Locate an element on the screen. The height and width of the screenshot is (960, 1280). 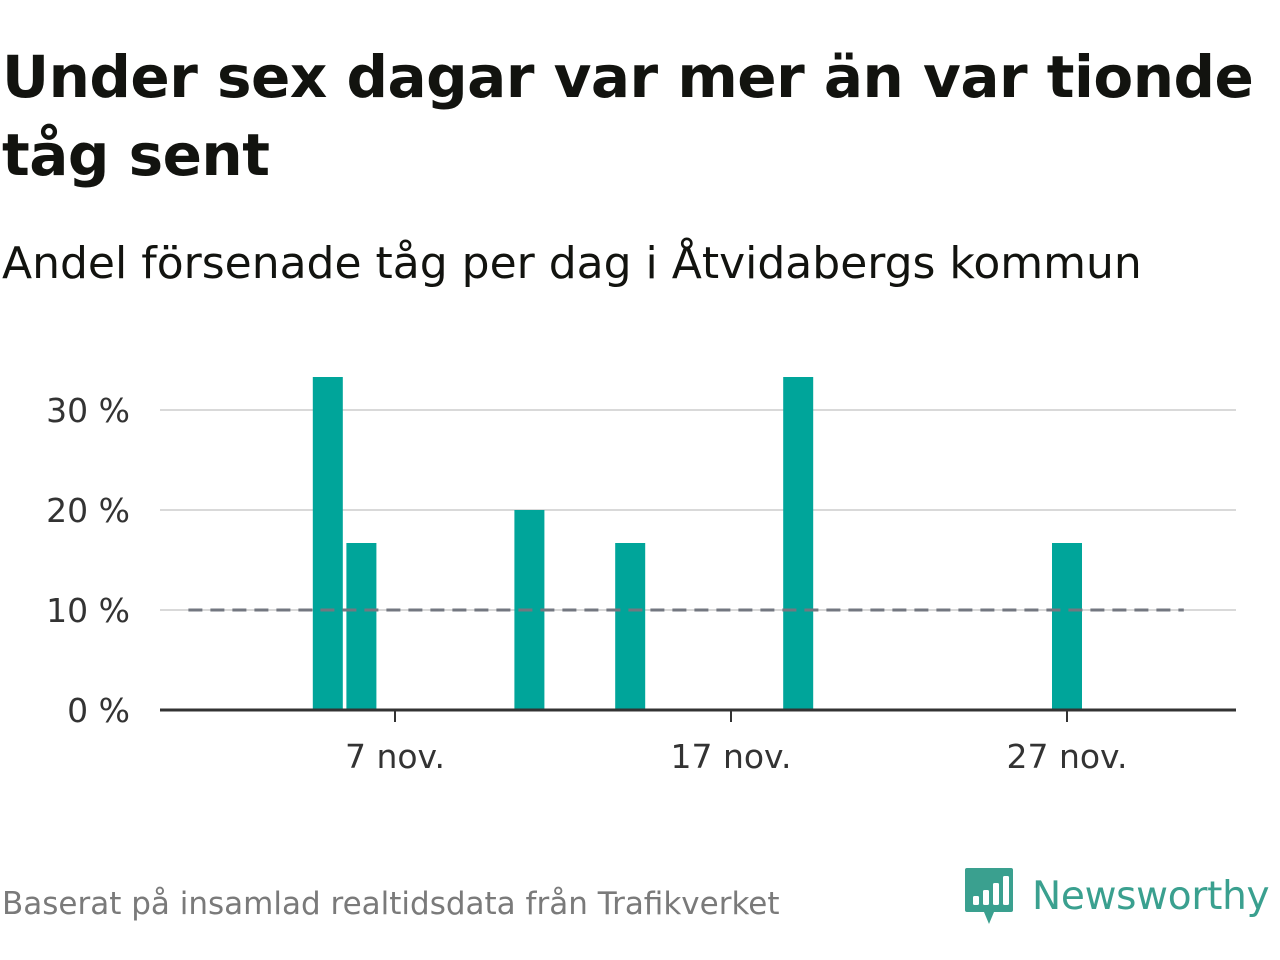
y-tick-label: 10 % is located at coordinates (88, 610).